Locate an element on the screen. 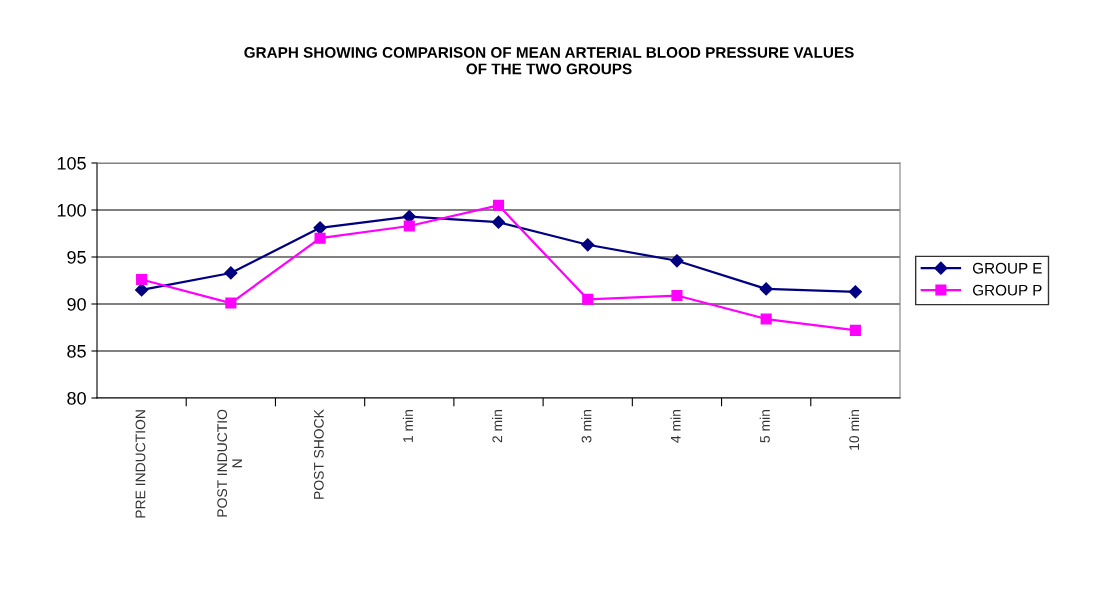 This screenshot has width=1098, height=601. x-tick-label: POST SHOCK is located at coordinates (318, 454).